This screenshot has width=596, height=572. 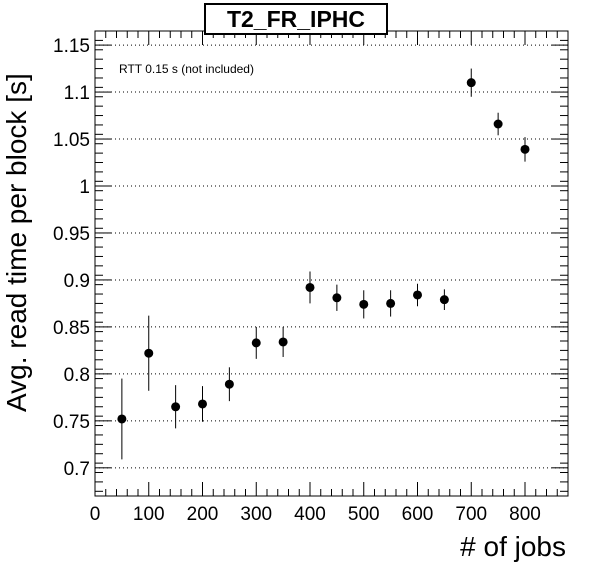 What do you see at coordinates (77, 93) in the screenshot?
I see `y-tick-label: 1.1` at bounding box center [77, 93].